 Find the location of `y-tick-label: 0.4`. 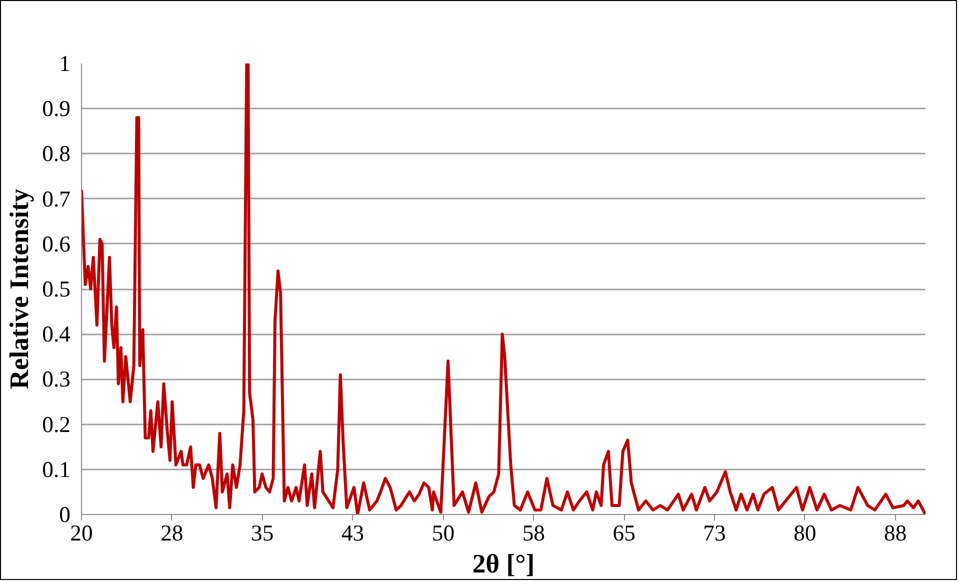

y-tick-label: 0.4 is located at coordinates (56, 334).